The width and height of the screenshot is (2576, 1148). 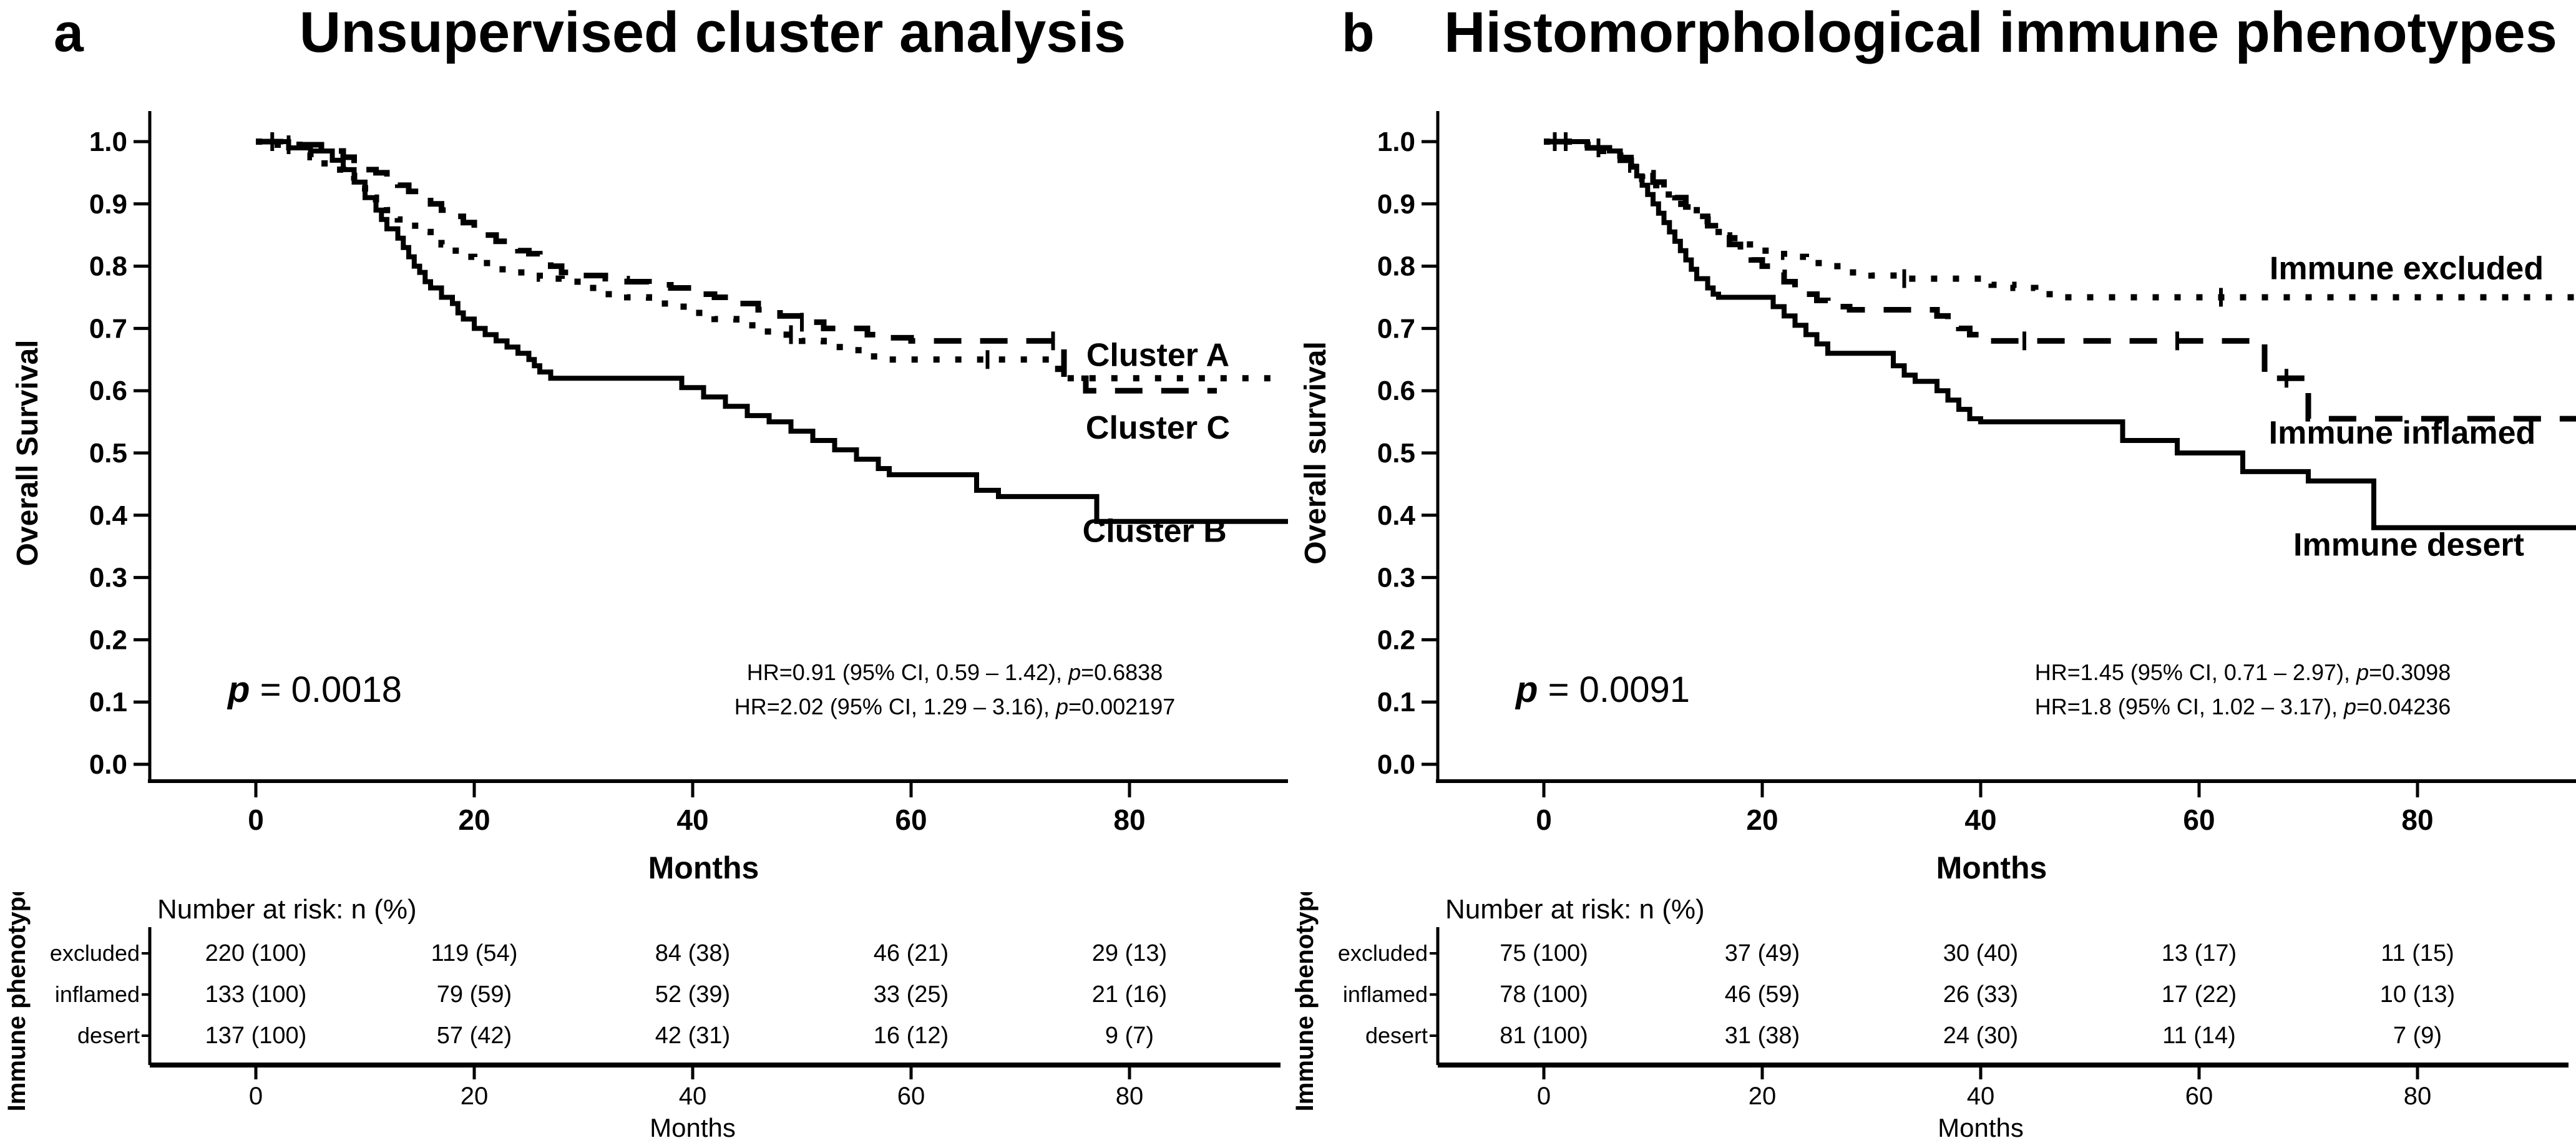 I want to click on risk-table-y-title: Immune phenotype, so click(x=1305, y=1001).